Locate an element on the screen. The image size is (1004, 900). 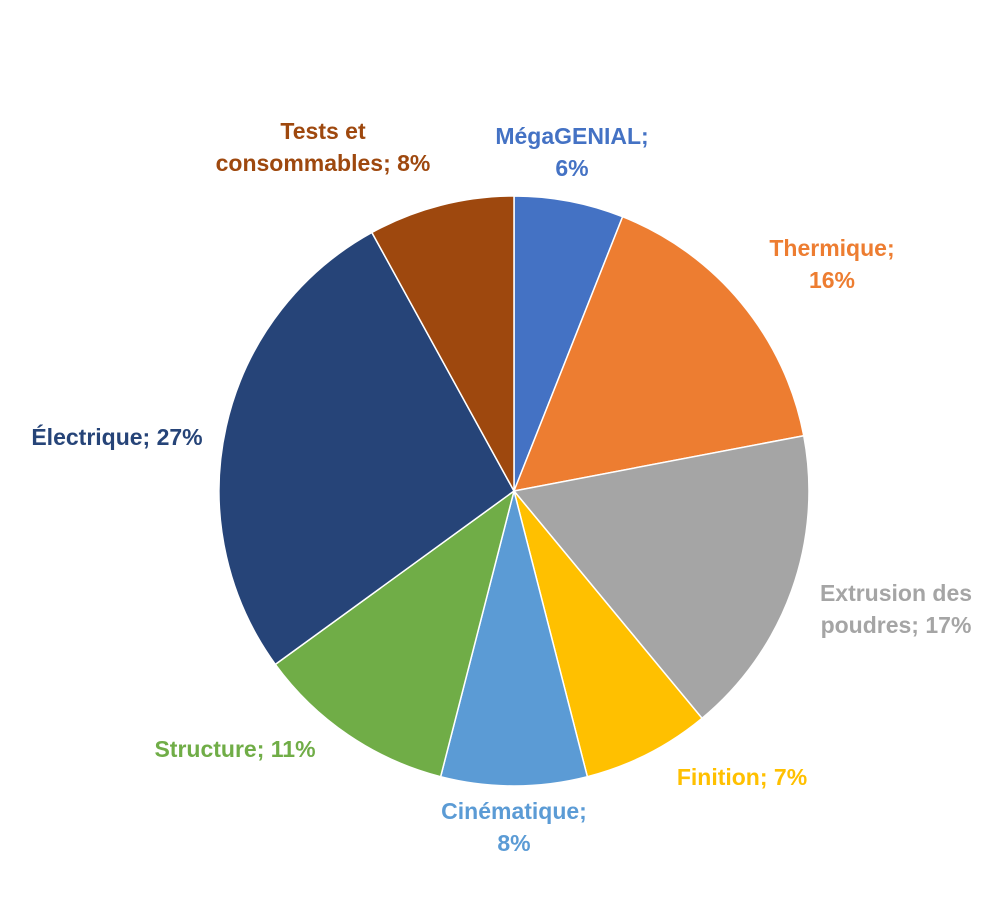
slice-label-line: Électrique; 27% is located at coordinates (116, 436).